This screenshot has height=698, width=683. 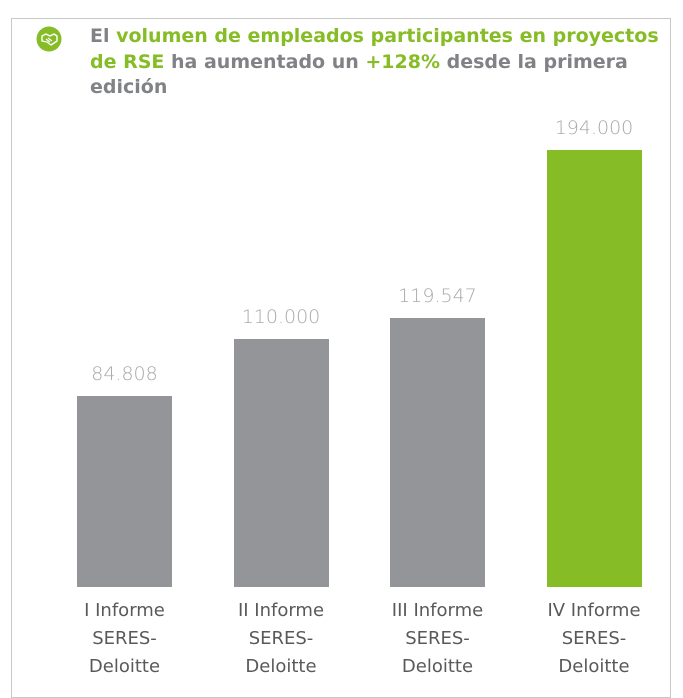 I want to click on icon, so click(x=49, y=39).